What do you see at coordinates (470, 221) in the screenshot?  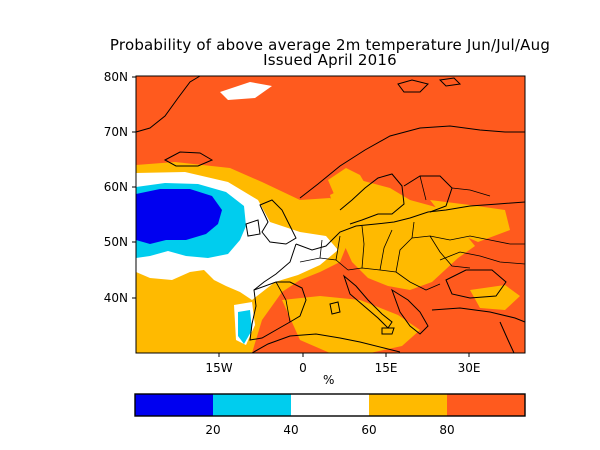 I see `region-high-russia` at bounding box center [470, 221].